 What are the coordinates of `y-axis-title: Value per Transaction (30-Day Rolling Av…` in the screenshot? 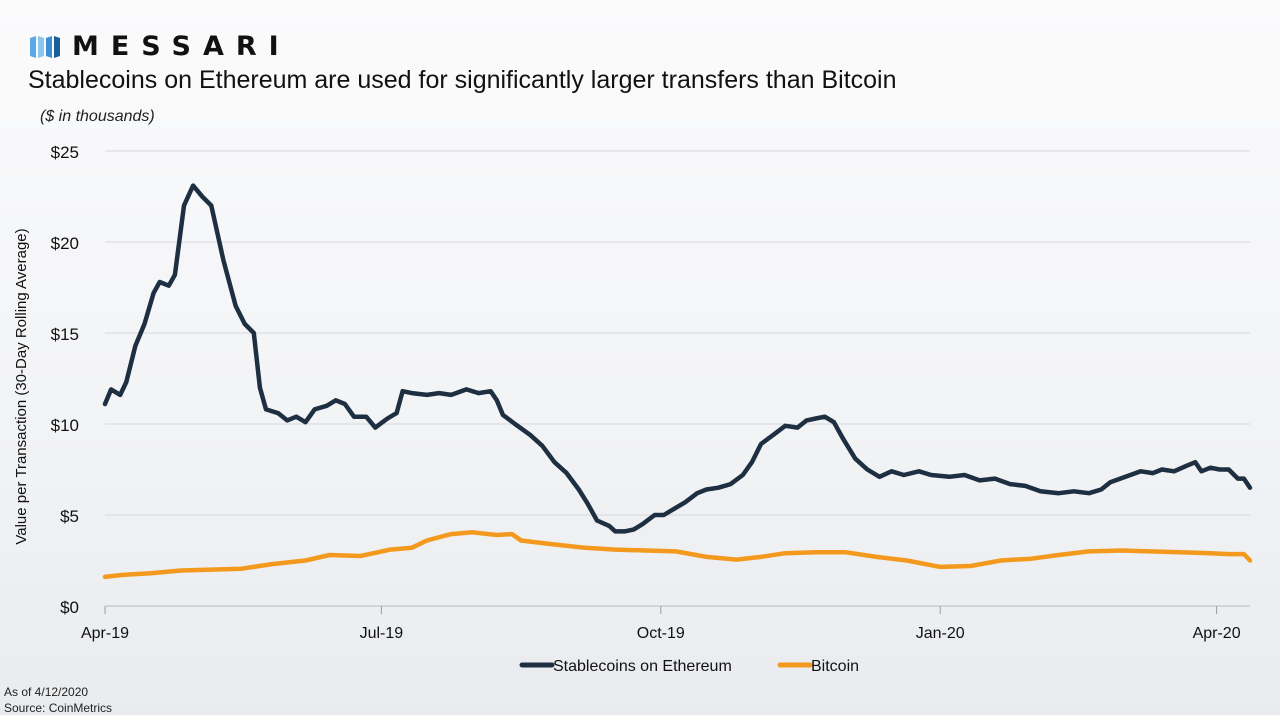 It's located at (21, 386).